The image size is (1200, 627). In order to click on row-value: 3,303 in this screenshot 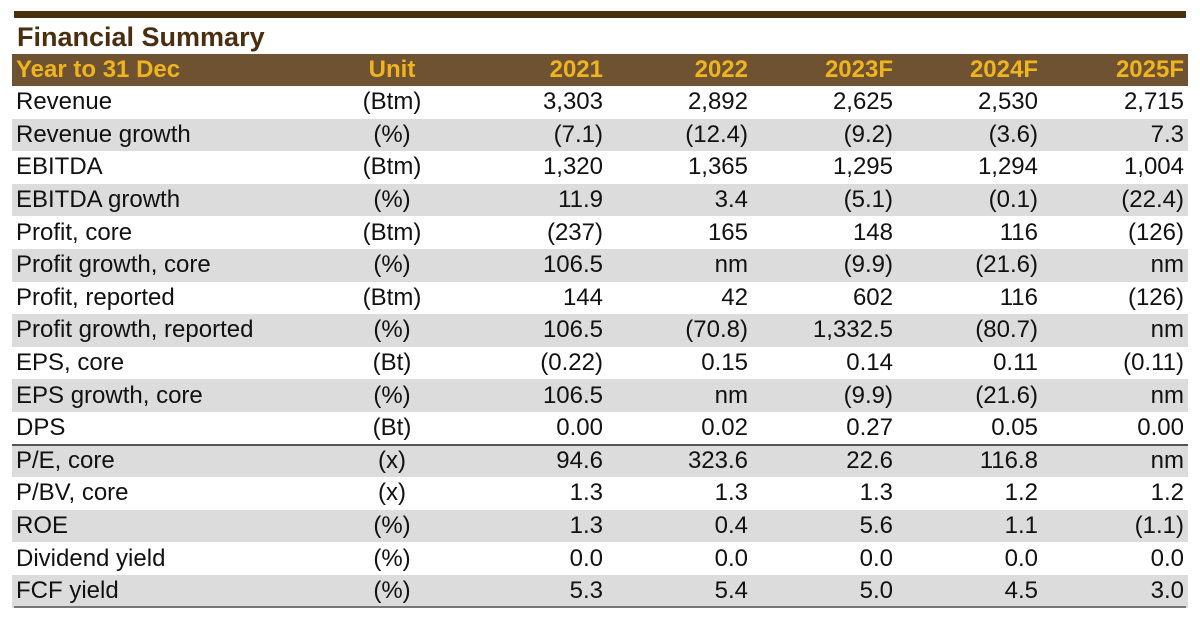, I will do `click(572, 102)`.